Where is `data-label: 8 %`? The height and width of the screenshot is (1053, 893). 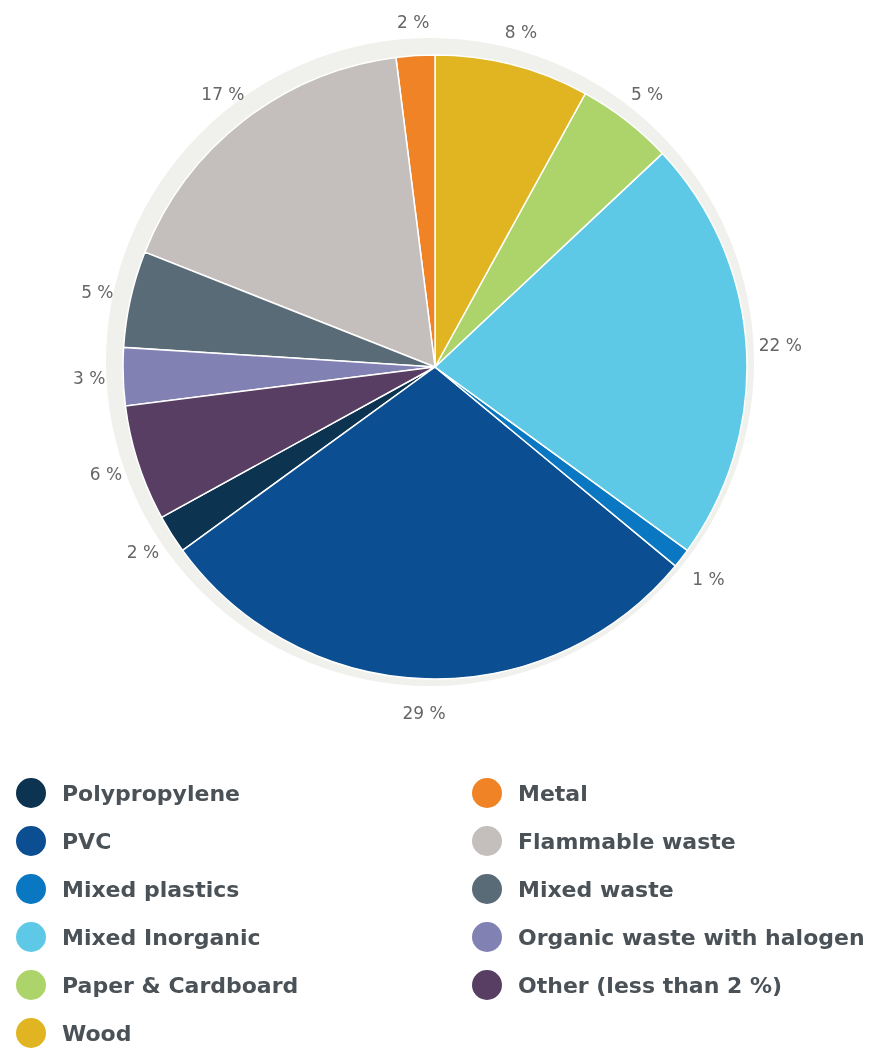 data-label: 8 % is located at coordinates (521, 31).